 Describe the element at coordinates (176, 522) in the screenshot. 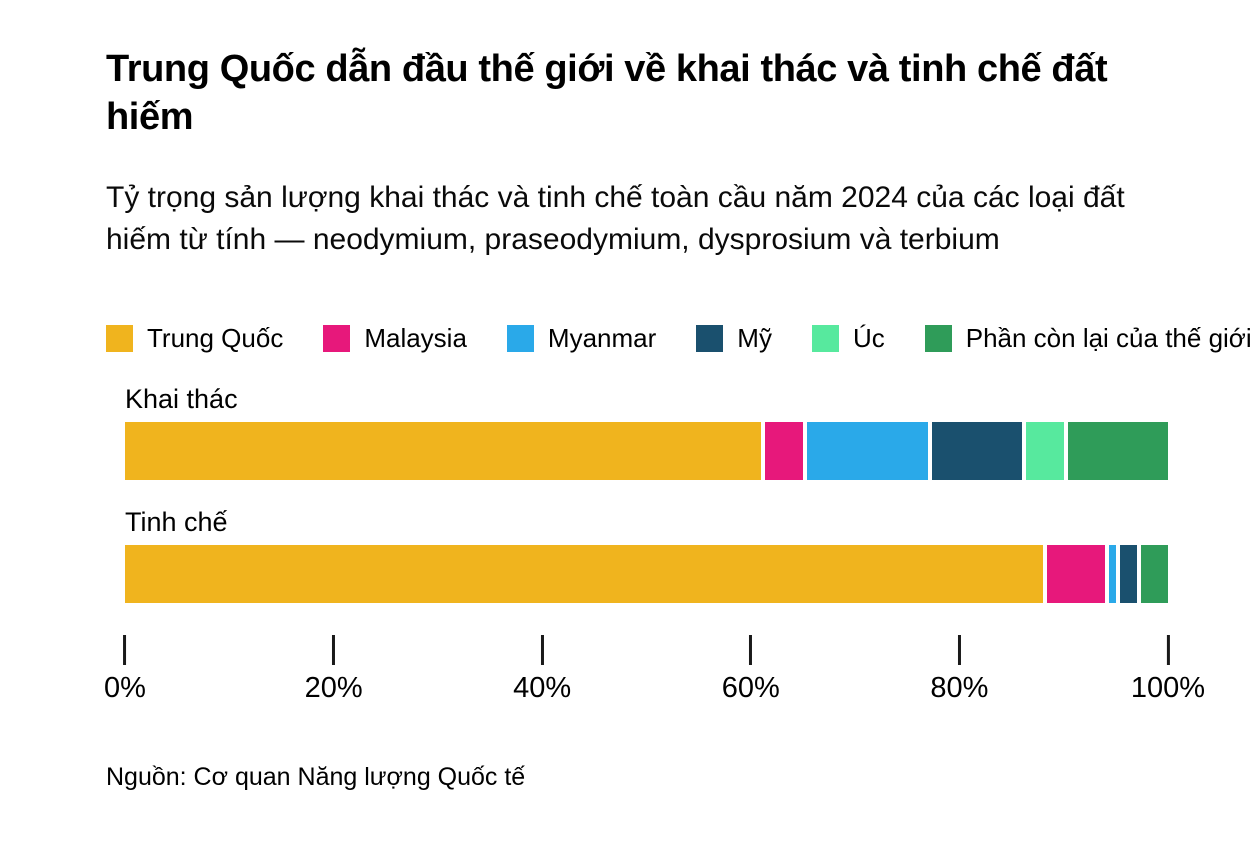

I see `bar-label-refining: Tinh chế` at that location.